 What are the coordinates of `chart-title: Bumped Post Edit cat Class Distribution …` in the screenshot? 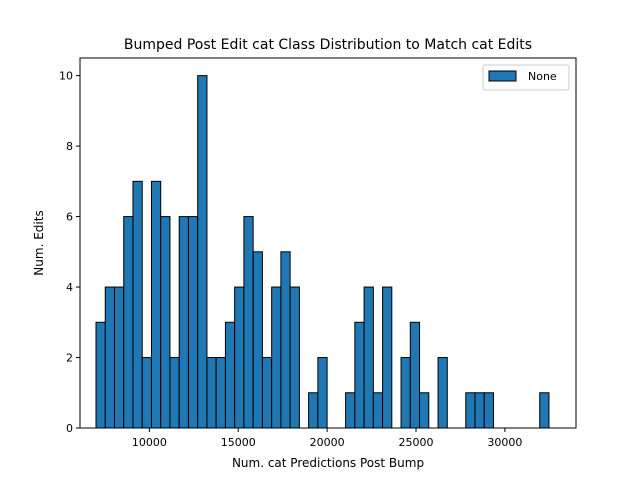 It's located at (328, 45).